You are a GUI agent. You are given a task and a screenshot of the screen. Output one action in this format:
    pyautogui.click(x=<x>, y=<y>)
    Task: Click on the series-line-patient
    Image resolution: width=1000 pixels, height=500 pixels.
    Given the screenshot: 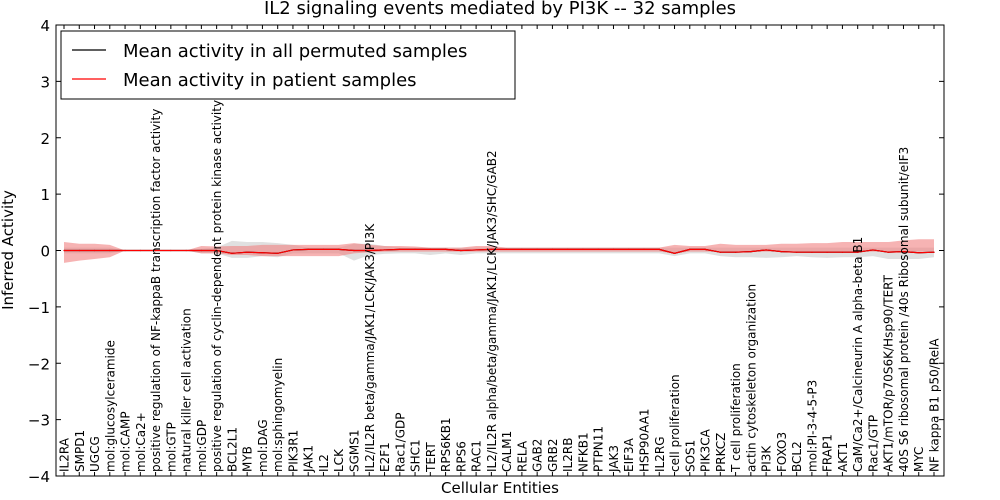 What is the action you would take?
    pyautogui.click(x=499, y=251)
    